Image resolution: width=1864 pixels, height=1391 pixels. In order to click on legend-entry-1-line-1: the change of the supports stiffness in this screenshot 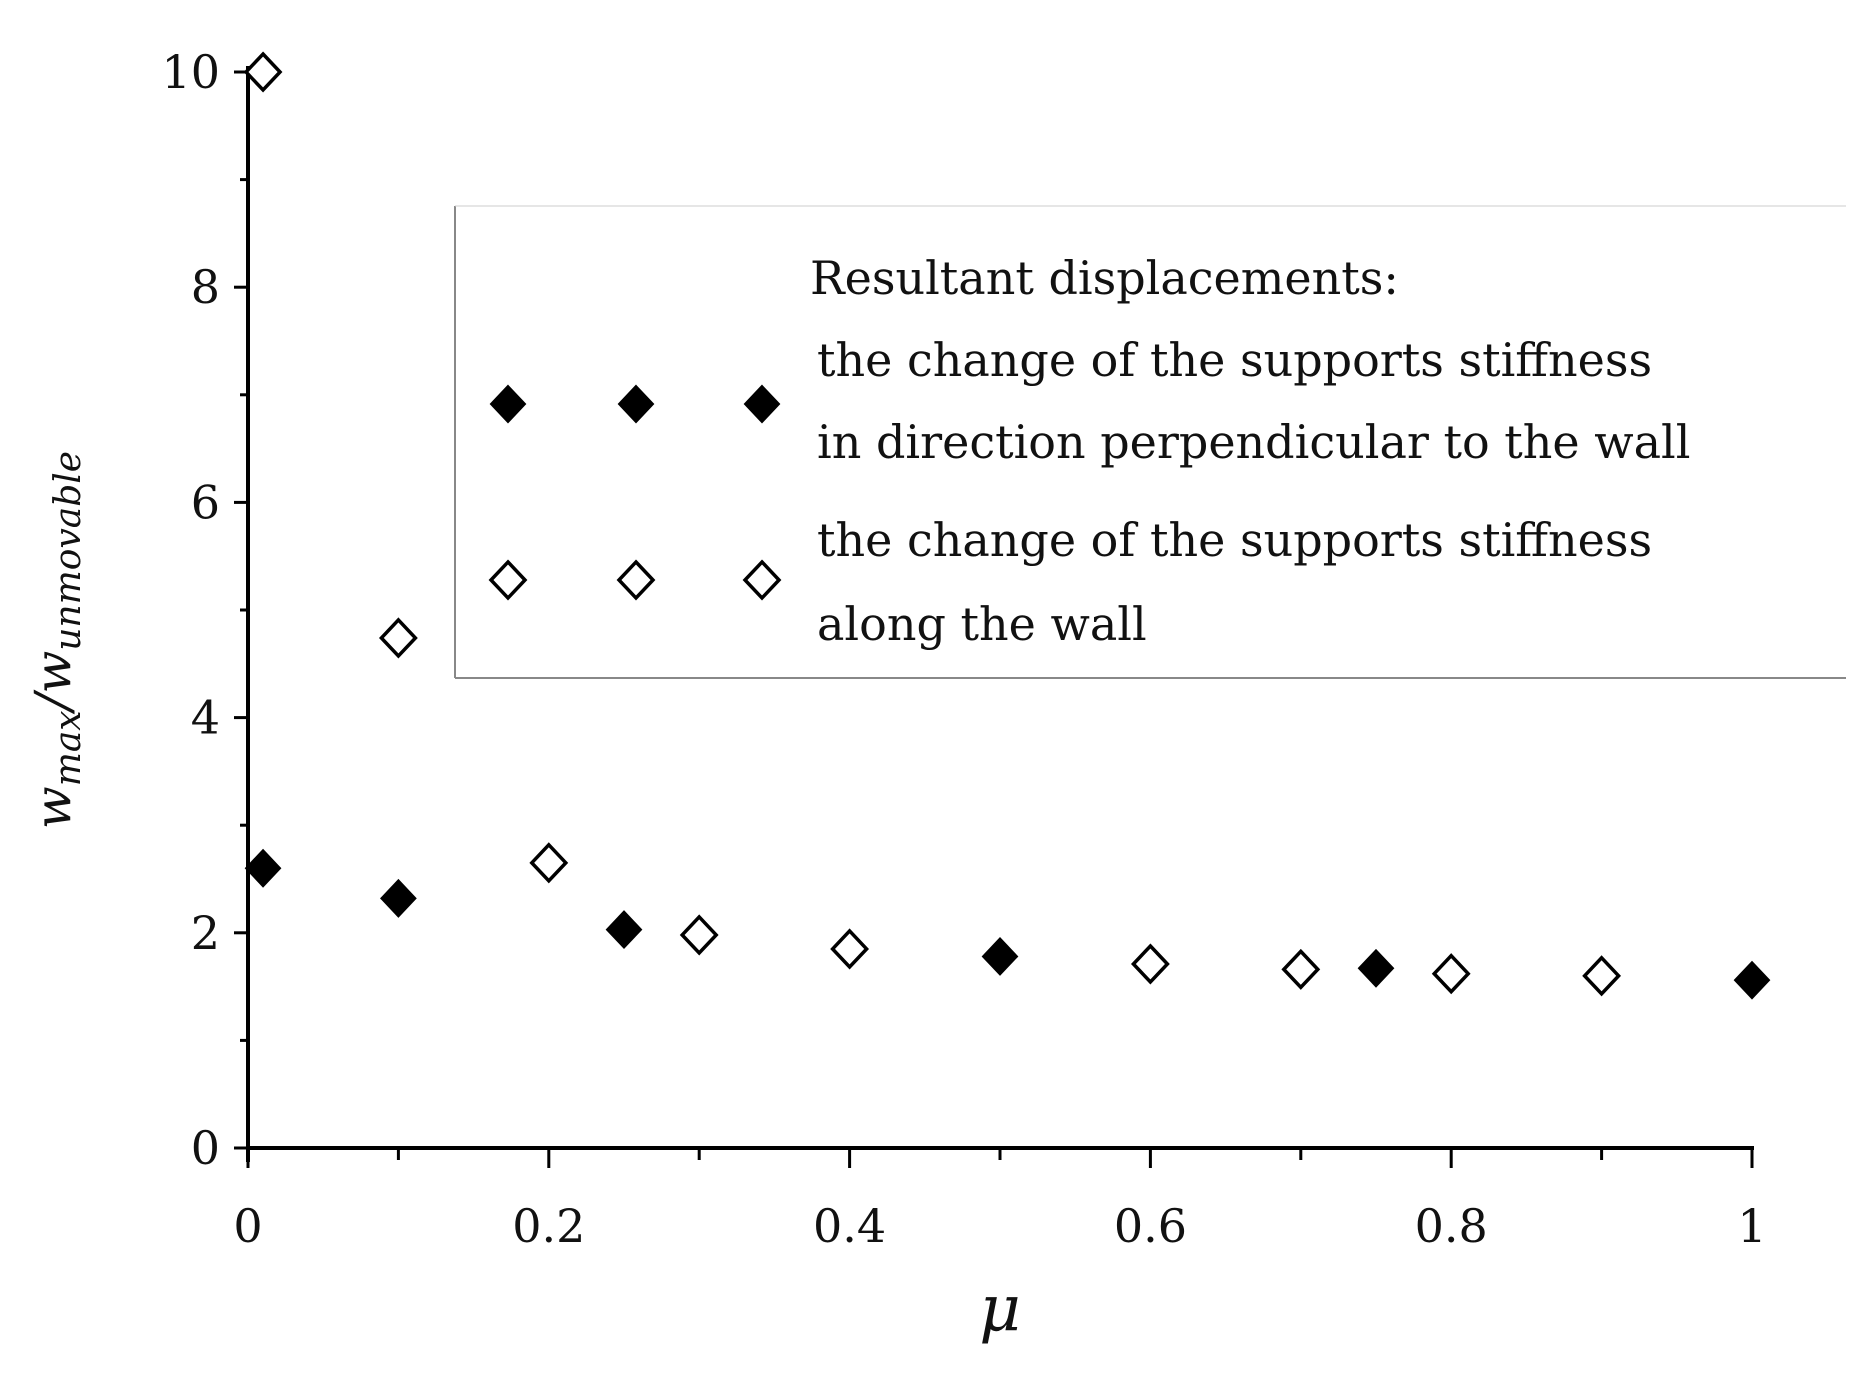, I will do `click(1234, 360)`.